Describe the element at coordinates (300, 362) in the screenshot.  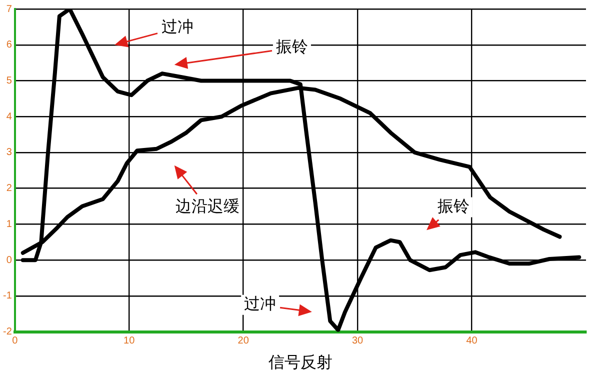
I see `x-axis-title: 信号反射` at that location.